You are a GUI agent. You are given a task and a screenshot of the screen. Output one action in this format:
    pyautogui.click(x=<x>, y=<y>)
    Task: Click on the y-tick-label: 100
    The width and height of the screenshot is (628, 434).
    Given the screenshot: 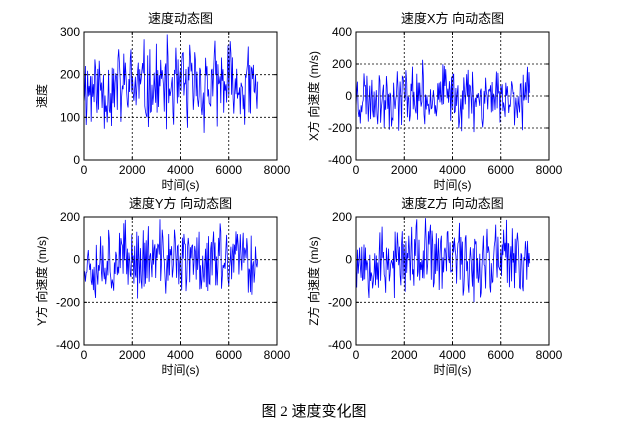 What is the action you would take?
    pyautogui.click(x=70, y=117)
    